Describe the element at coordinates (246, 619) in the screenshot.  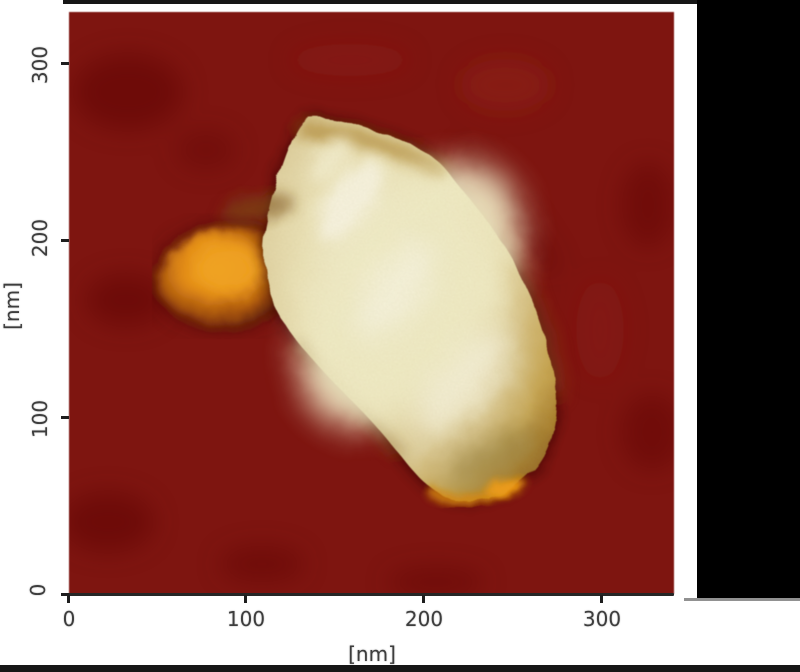
I see `x-tick-label-100: 100` at that location.